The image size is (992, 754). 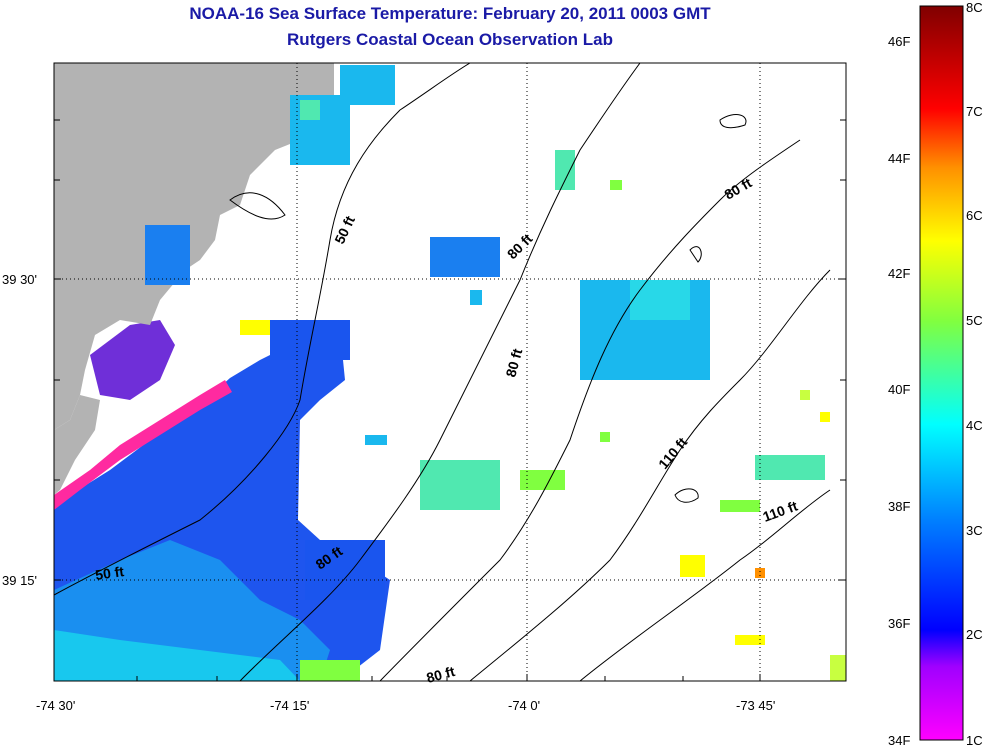 I want to click on colorbar-c-label: 2C, so click(x=974, y=634).